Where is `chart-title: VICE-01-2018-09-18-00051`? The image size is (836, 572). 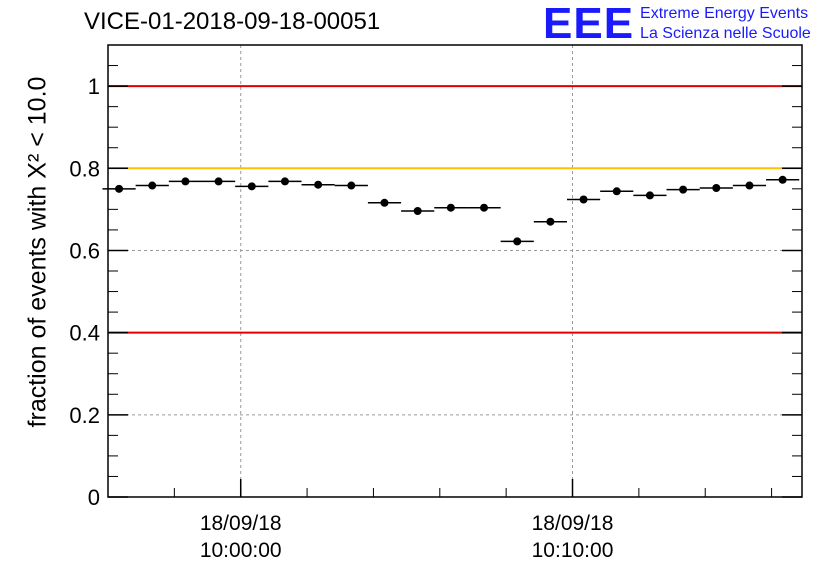 chart-title: VICE-01-2018-09-18-00051 is located at coordinates (232, 21).